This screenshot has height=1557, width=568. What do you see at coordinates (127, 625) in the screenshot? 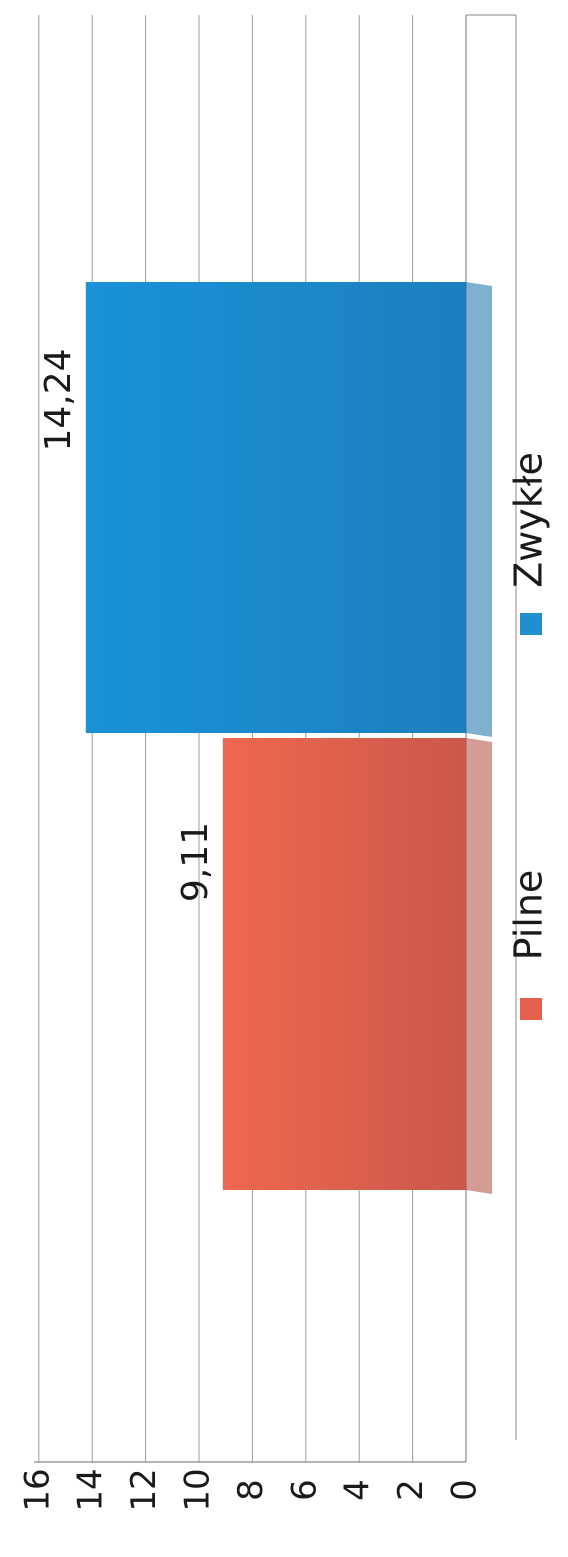
I see `data-labels: 9,11 14,24` at bounding box center [127, 625].